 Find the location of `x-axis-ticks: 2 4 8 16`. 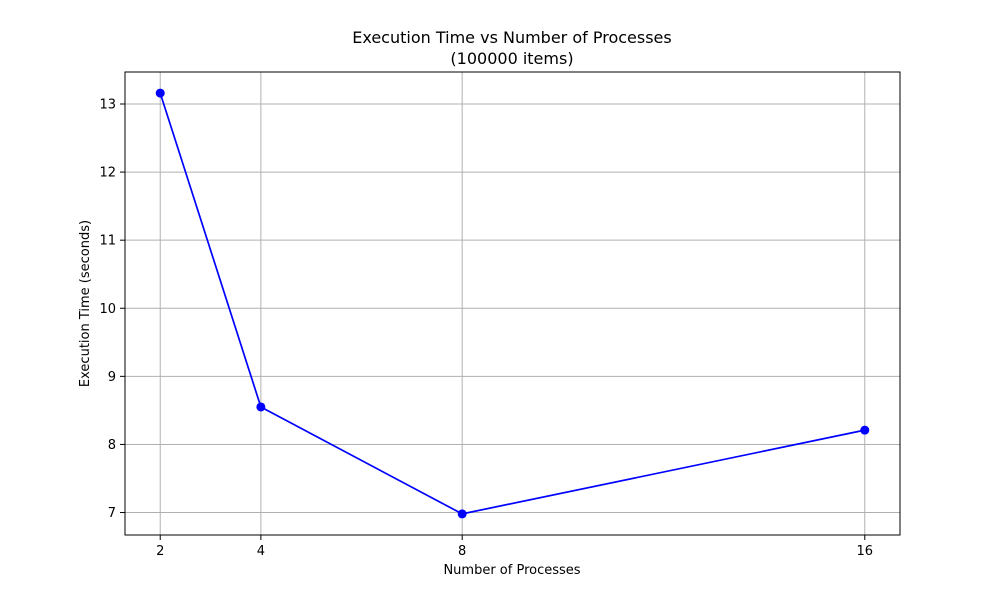

x-axis-ticks: 2 4 8 16 is located at coordinates (514, 547).